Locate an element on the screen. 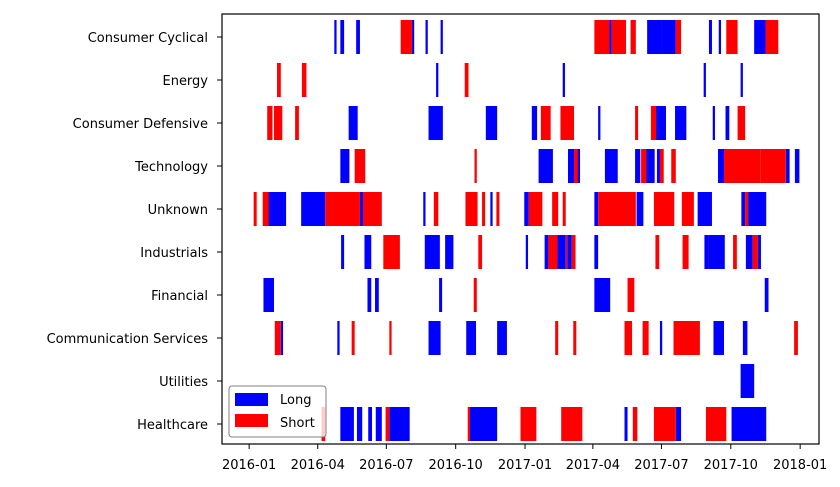 The height and width of the screenshot is (487, 840). x-tick-label-2018-01: 2018-01 is located at coordinates (800, 465).